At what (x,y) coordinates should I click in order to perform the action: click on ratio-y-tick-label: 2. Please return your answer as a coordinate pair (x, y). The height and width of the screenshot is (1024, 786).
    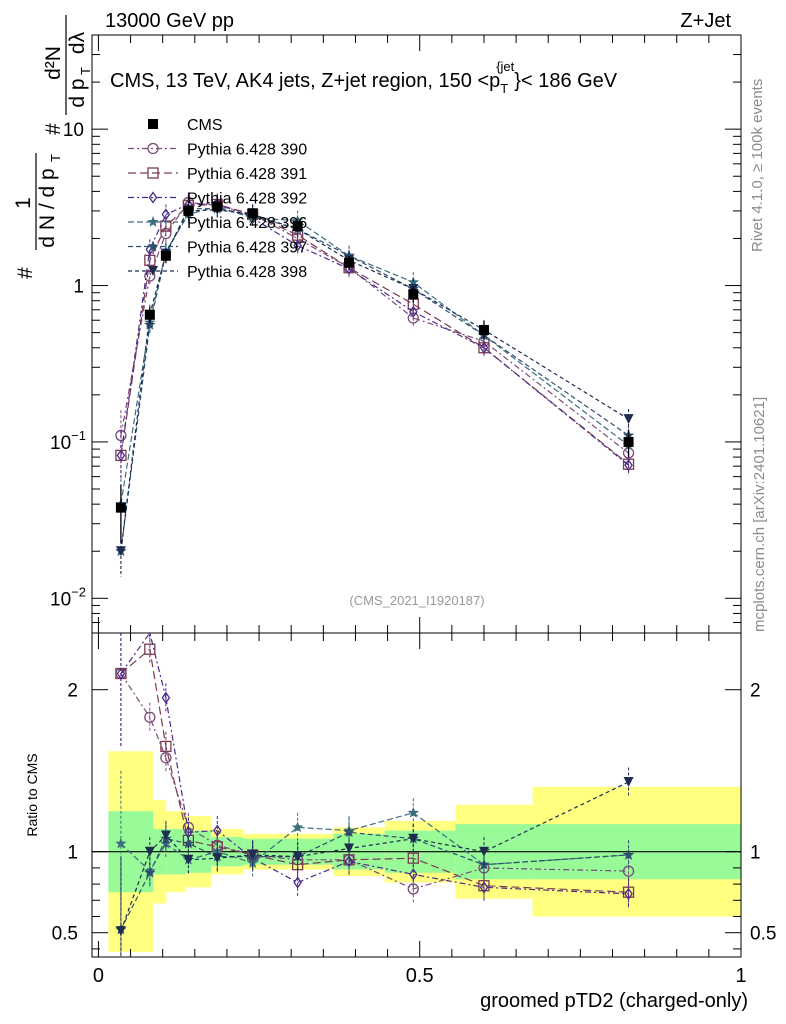
    Looking at the image, I should click on (72, 691).